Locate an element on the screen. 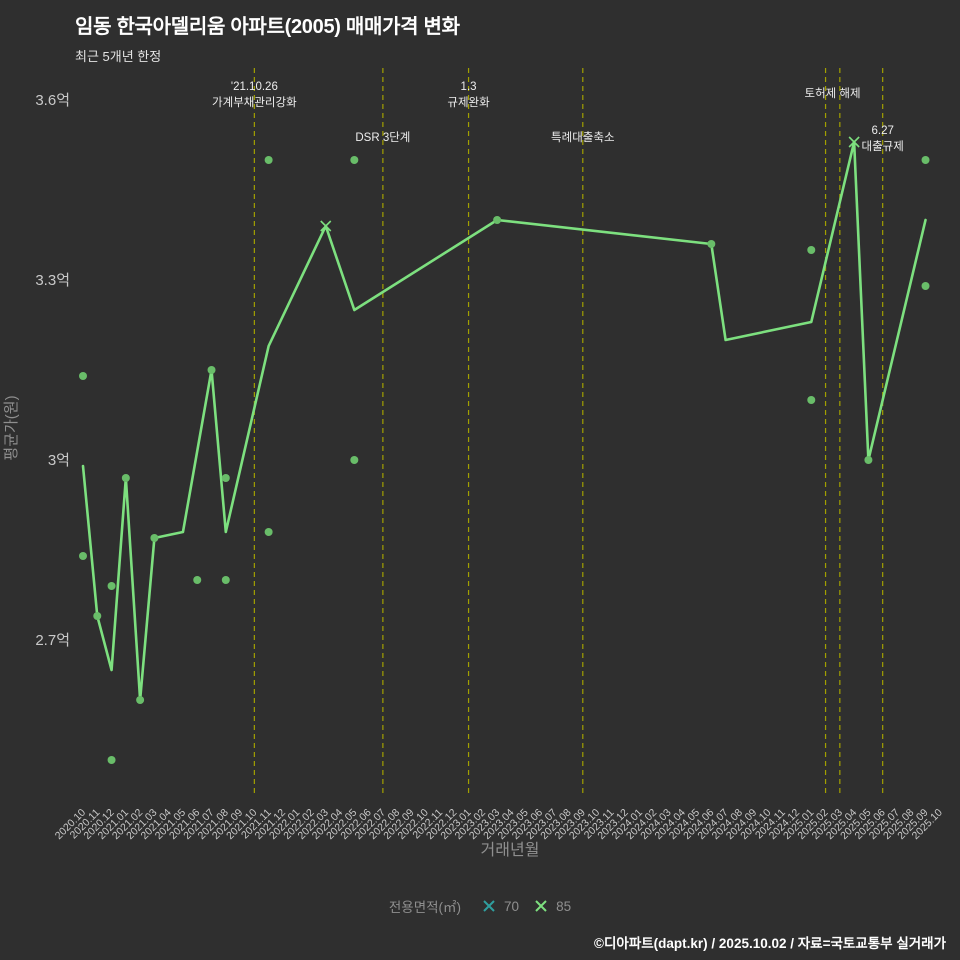  x-axis-title: 거래년월 is located at coordinates (510, 850).